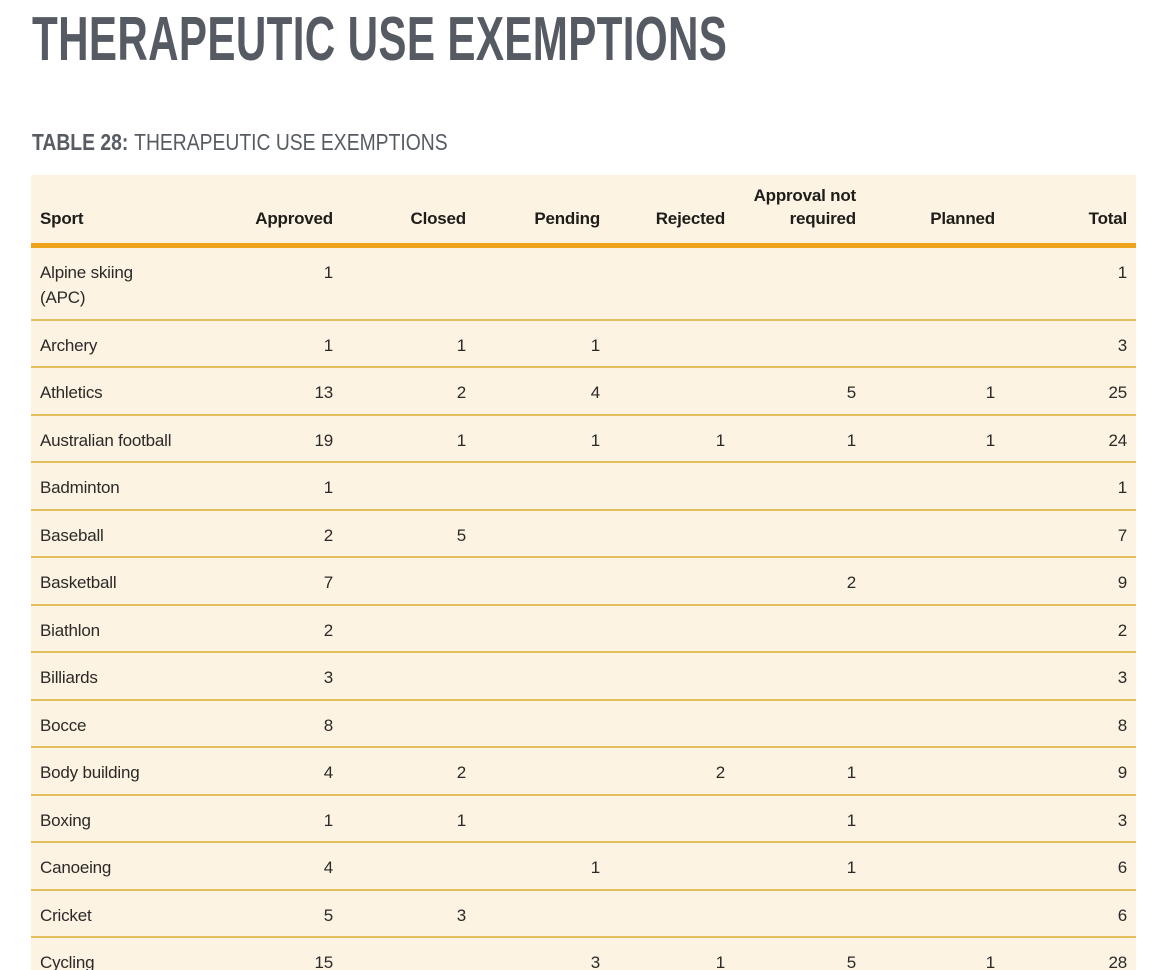 Image resolution: width=1168 pixels, height=970 pixels. I want to click on table-row: Badminton 1 1, so click(583, 486).